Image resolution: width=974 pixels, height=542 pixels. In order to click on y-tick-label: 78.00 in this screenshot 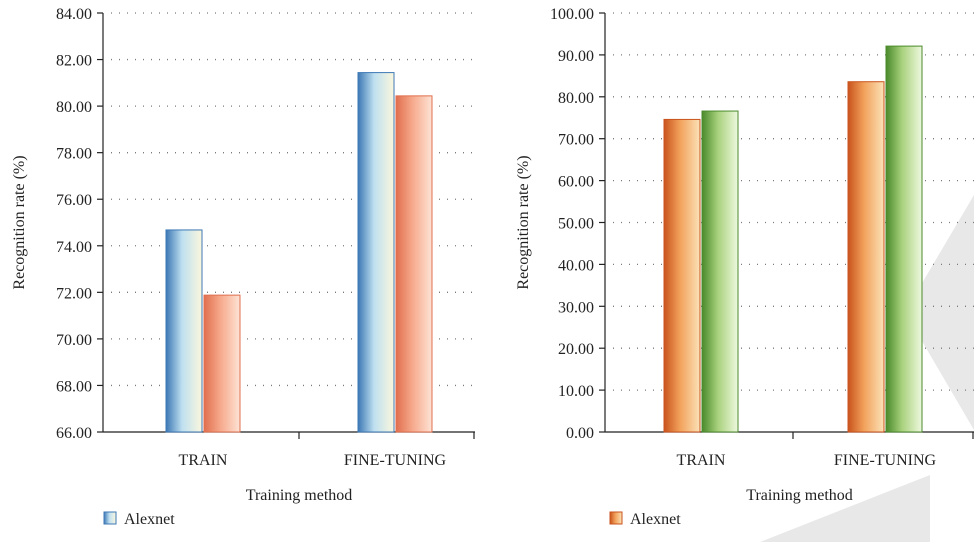, I will do `click(74, 154)`.